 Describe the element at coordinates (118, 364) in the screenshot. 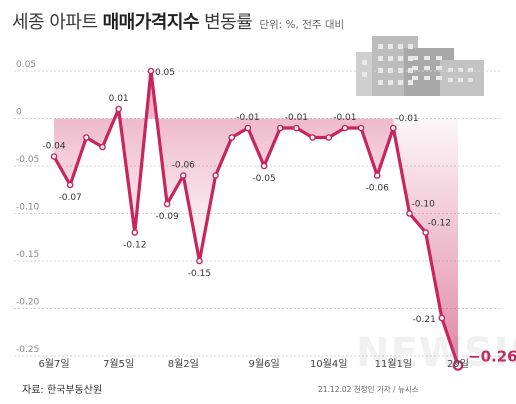

I see `x-tick-label: 7월5일` at that location.